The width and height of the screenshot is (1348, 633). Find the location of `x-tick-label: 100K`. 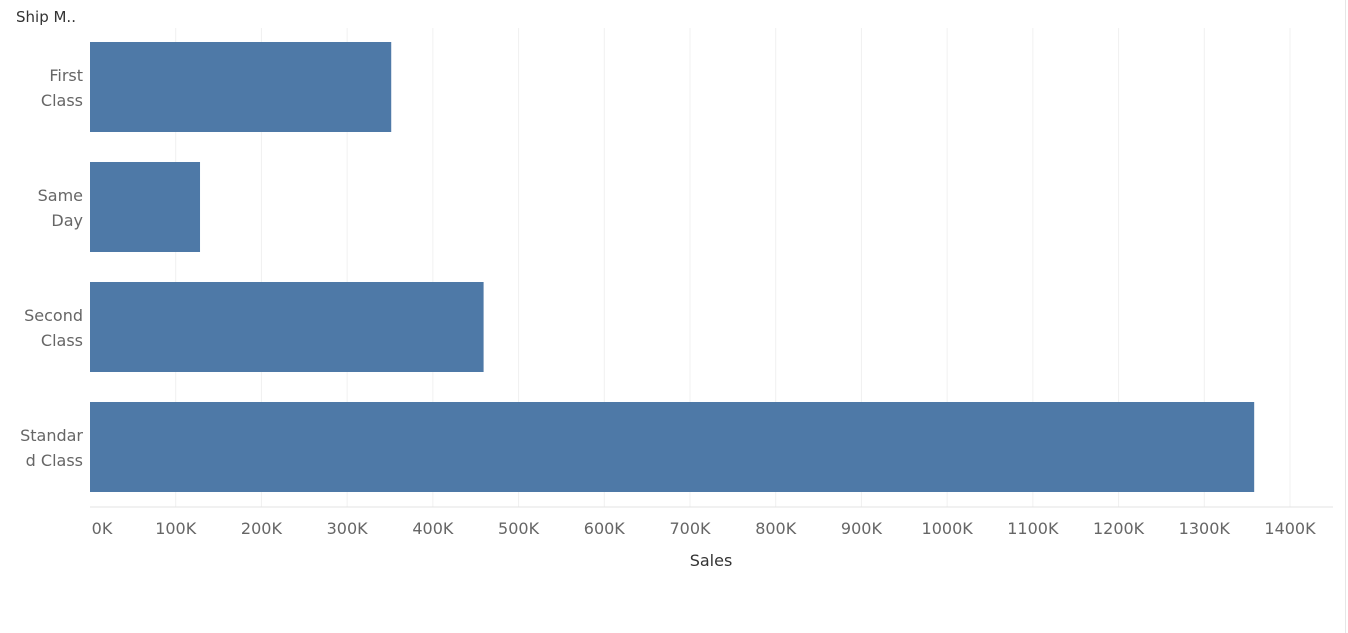

x-tick-label: 100K is located at coordinates (176, 528).